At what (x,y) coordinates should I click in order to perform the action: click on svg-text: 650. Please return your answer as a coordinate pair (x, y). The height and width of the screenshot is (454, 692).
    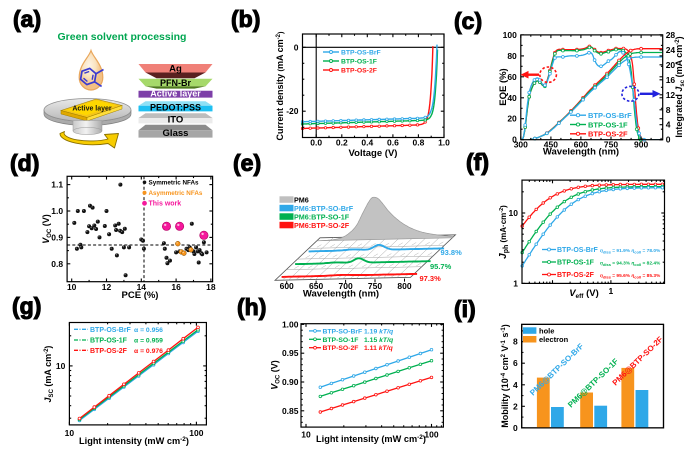
    Looking at the image, I should click on (316, 286).